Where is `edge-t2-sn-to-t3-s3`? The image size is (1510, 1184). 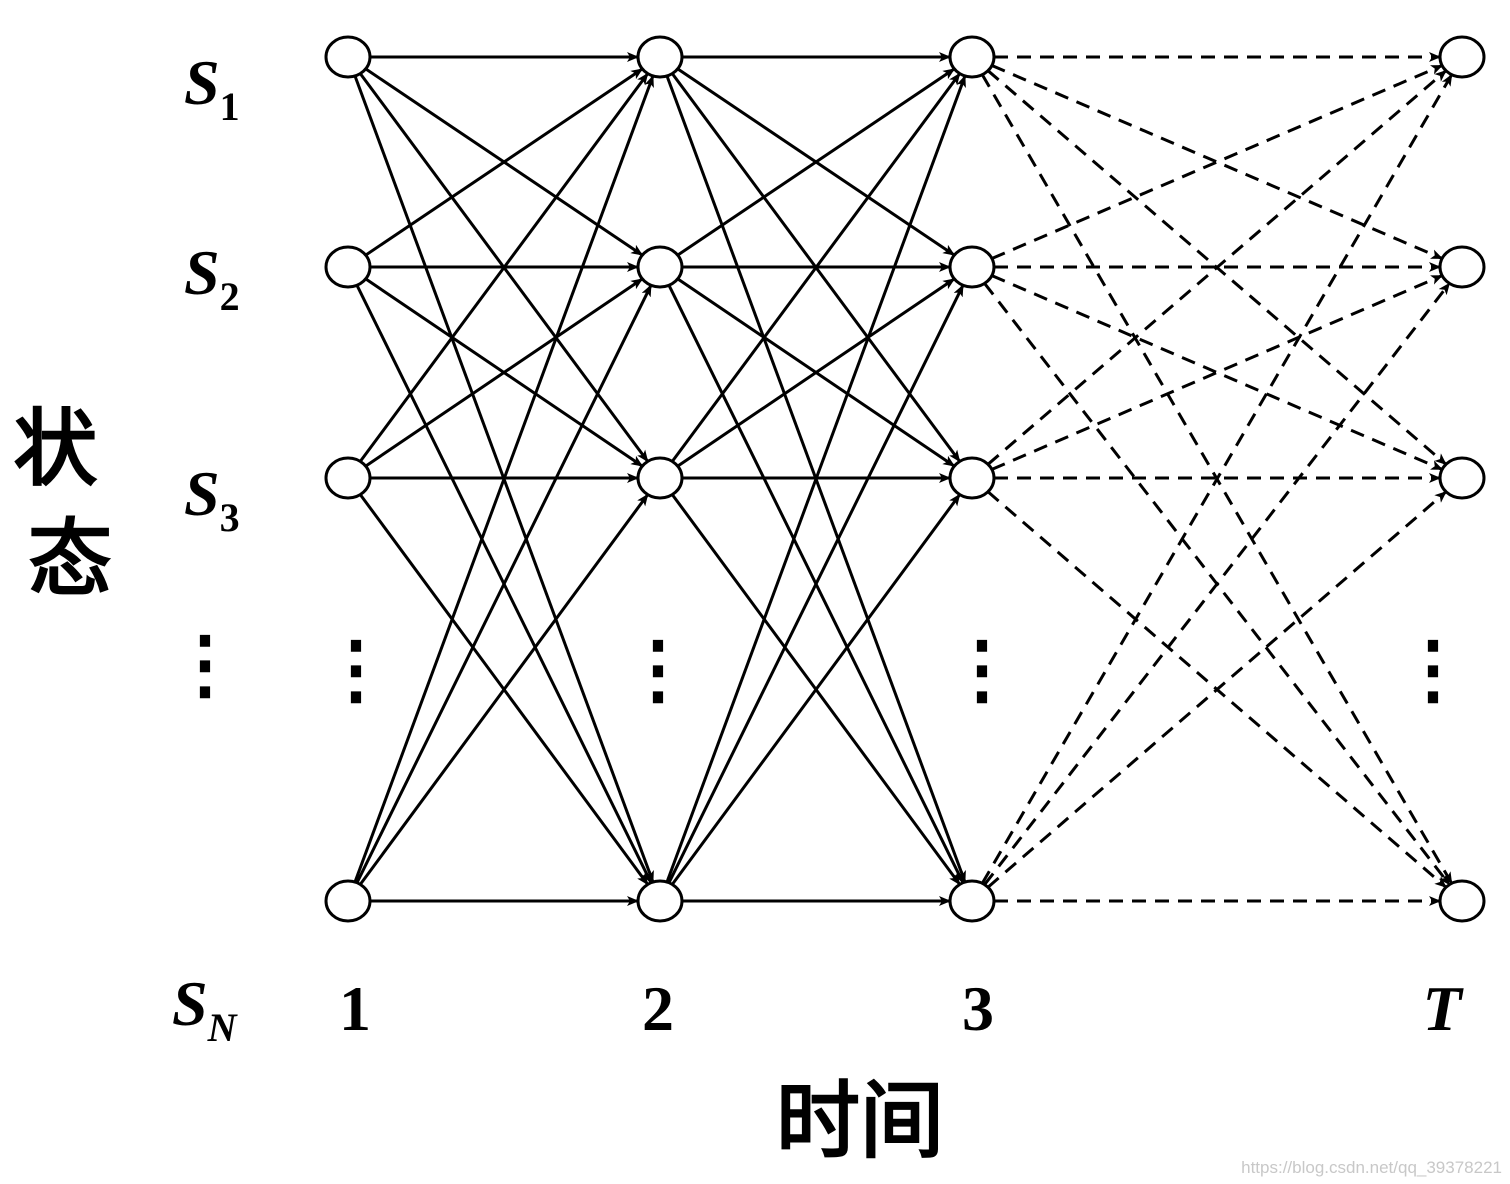 edge-t2-sn-to-t3-s3 is located at coordinates (816, 689).